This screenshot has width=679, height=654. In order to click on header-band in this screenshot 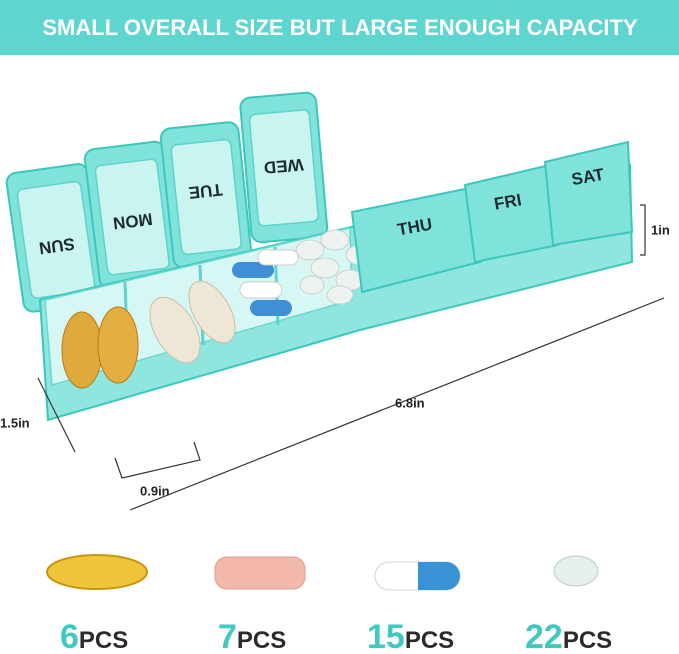, I will do `click(339, 27)`.